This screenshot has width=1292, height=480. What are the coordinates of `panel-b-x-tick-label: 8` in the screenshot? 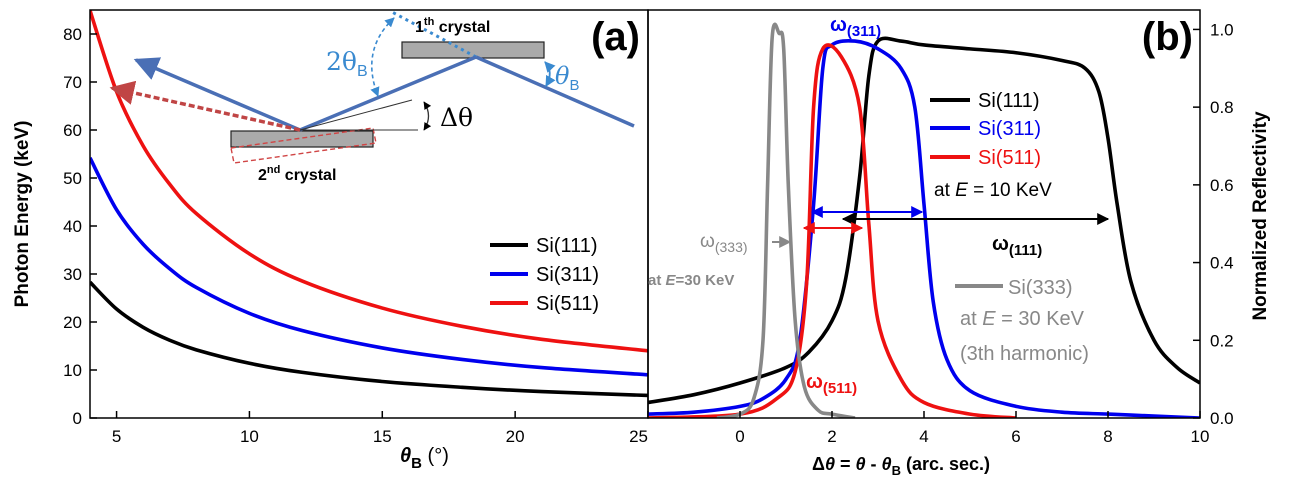 It's located at (1107, 436).